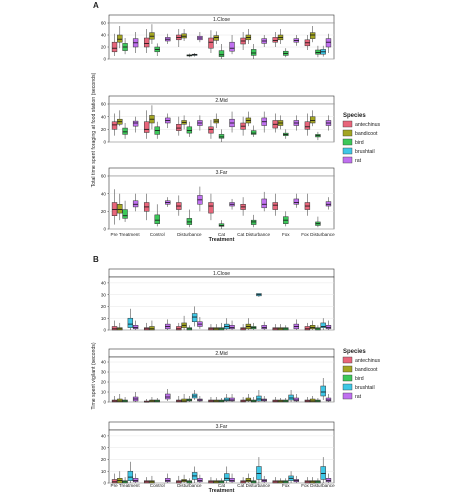 The image size is (474, 502). What do you see at coordinates (218, 453) in the screenshot?
I see `facet-b-3: 3.Far 0 10 20 30 40` at bounding box center [218, 453].